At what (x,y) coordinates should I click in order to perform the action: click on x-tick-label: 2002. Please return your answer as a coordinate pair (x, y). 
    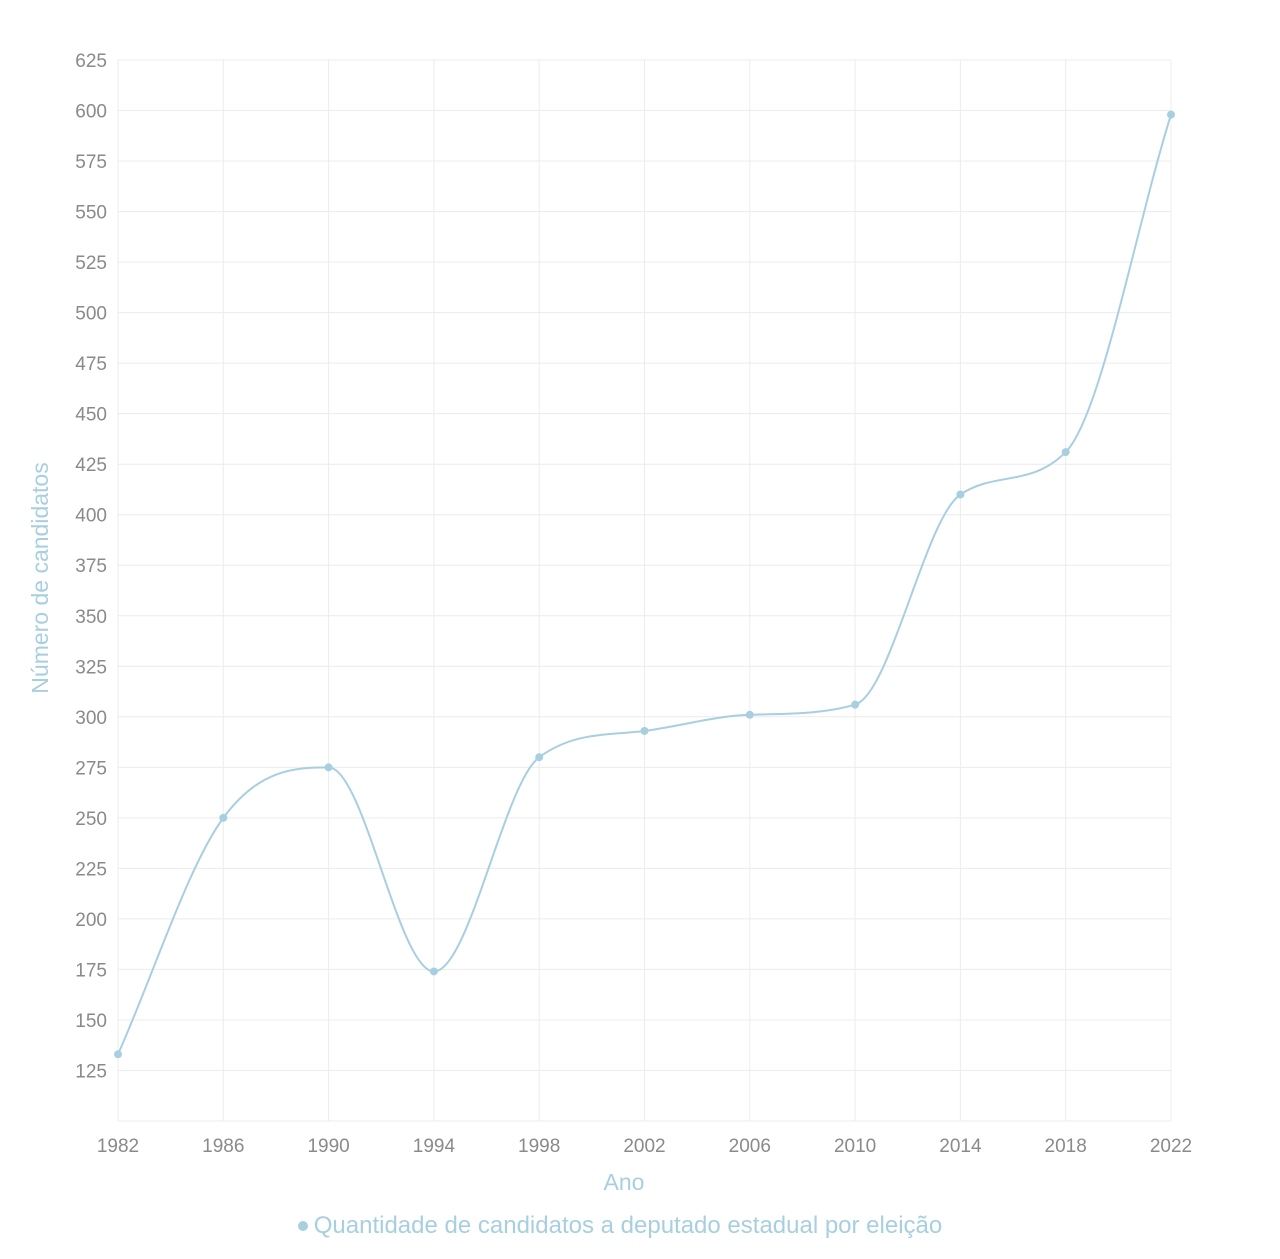
    Looking at the image, I should click on (644, 1146).